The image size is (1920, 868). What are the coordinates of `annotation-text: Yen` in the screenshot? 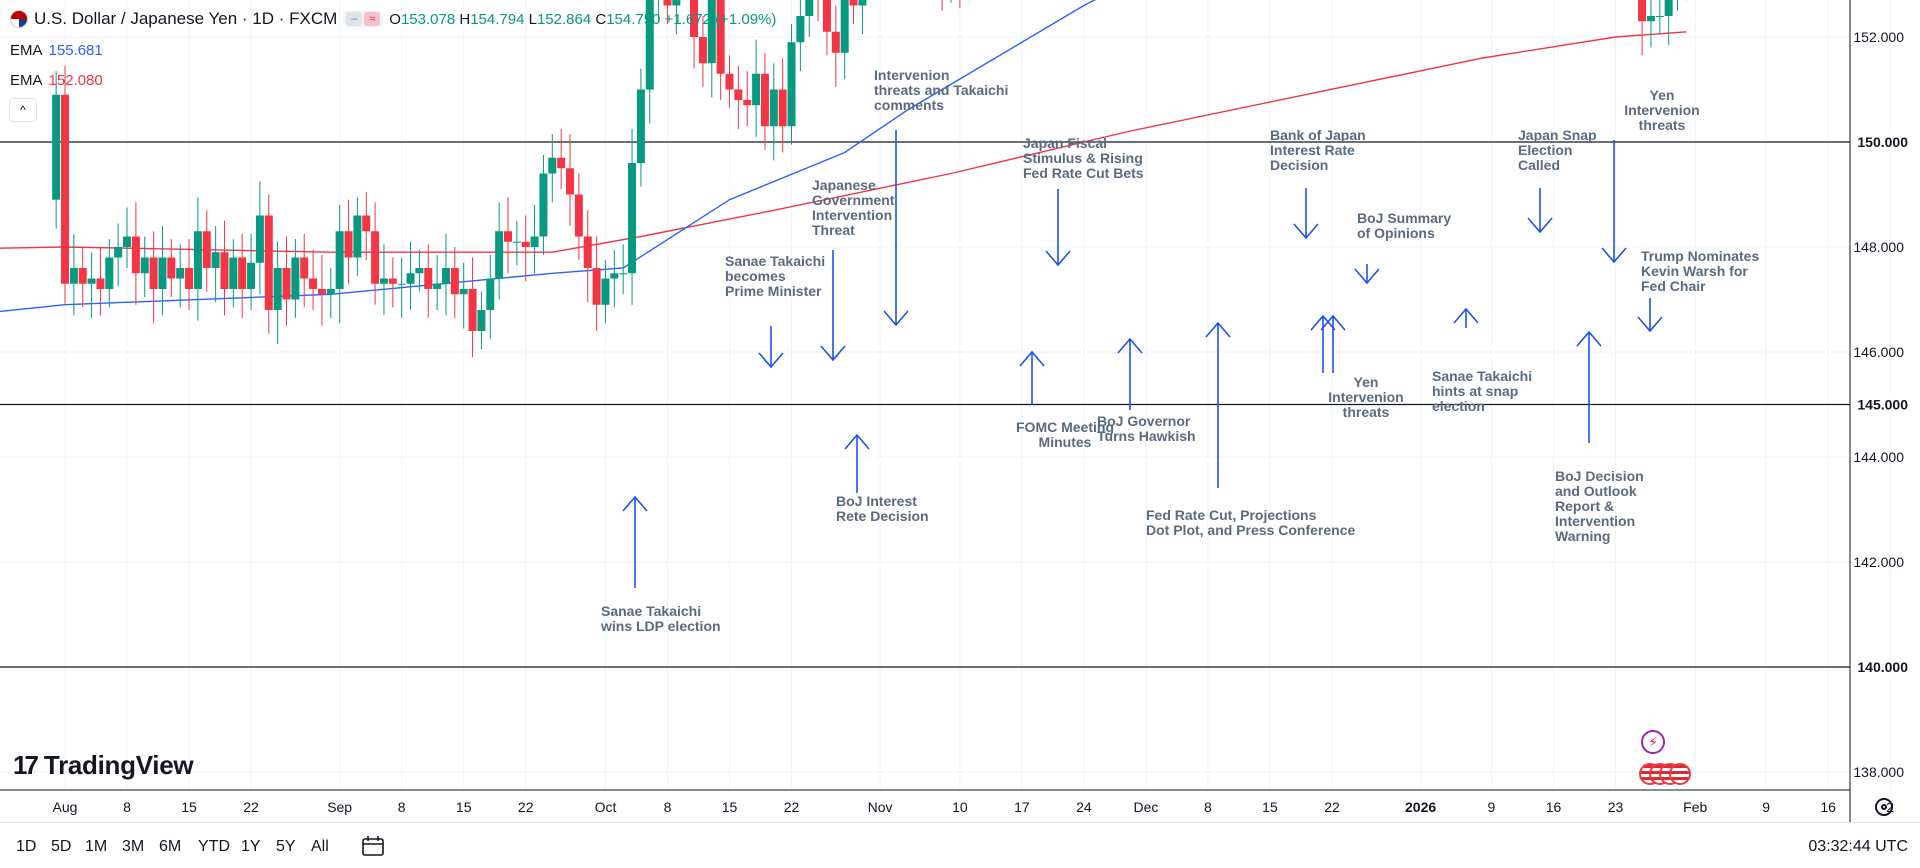 It's located at (1366, 382).